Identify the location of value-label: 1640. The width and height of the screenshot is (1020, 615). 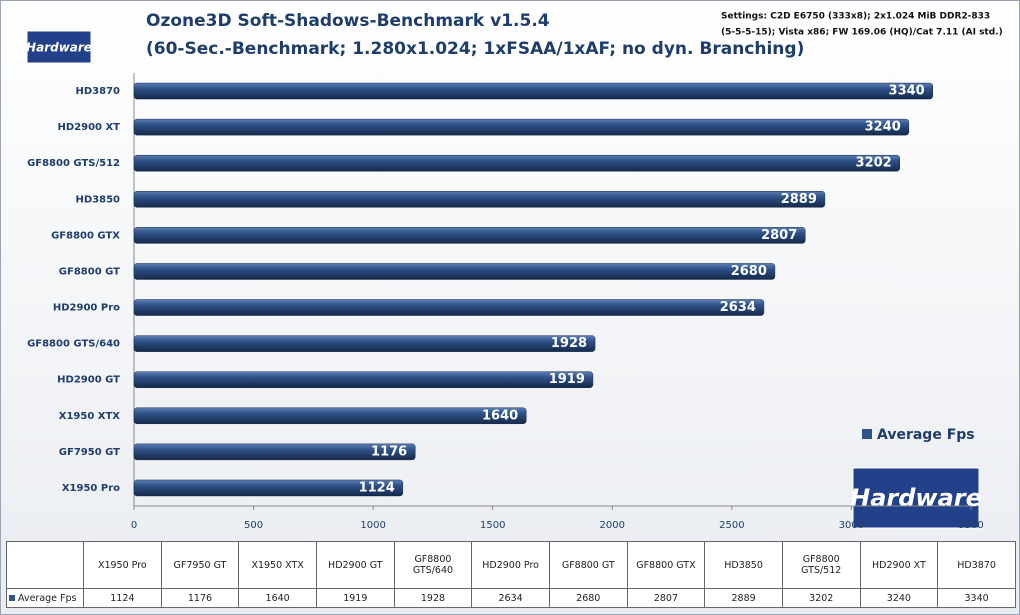
(500, 415).